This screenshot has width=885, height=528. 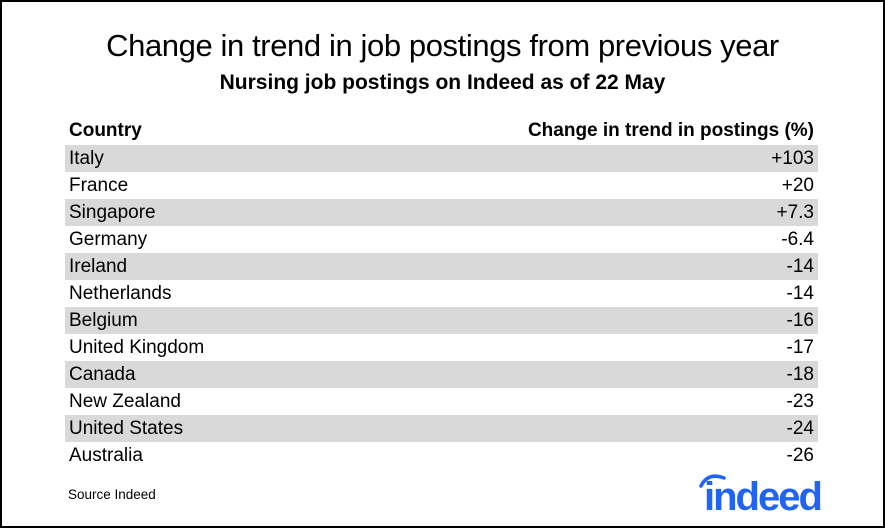 What do you see at coordinates (441, 239) in the screenshot?
I see `table-row: Germany -6.4` at bounding box center [441, 239].